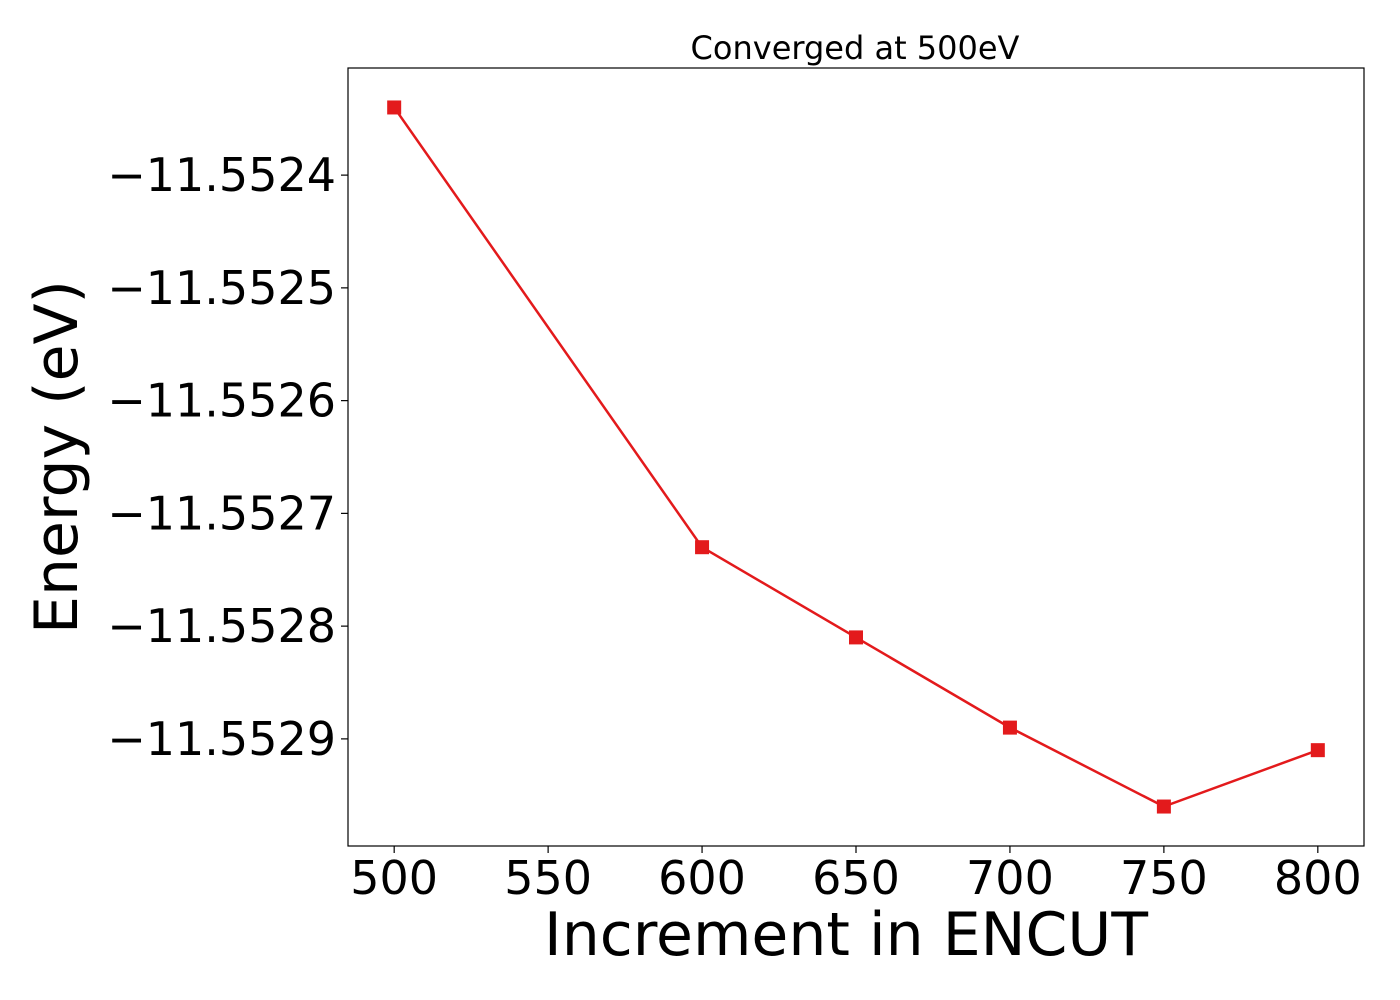 The image size is (1400, 1000). I want to click on x-axis-label: Increment in ENCUT, so click(846, 935).